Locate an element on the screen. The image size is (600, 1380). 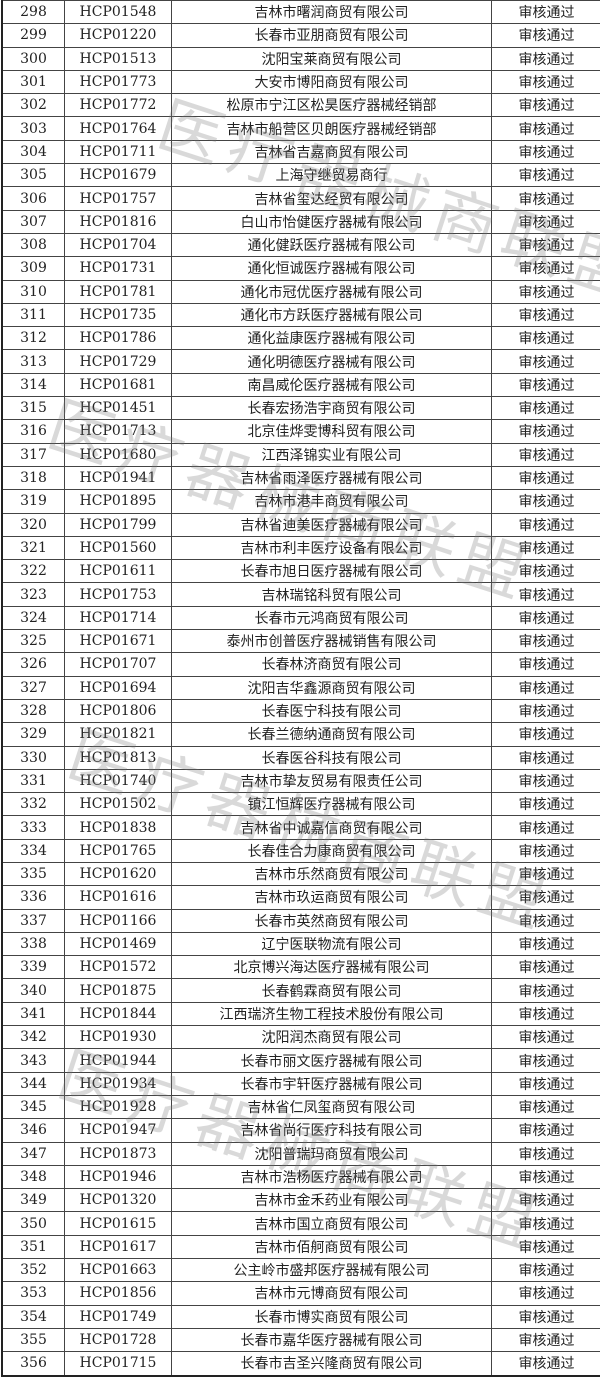
table-row: 346 HCP01947 吉林省尚行医疗科技有限公司 审核通过 is located at coordinates (300, 1130).